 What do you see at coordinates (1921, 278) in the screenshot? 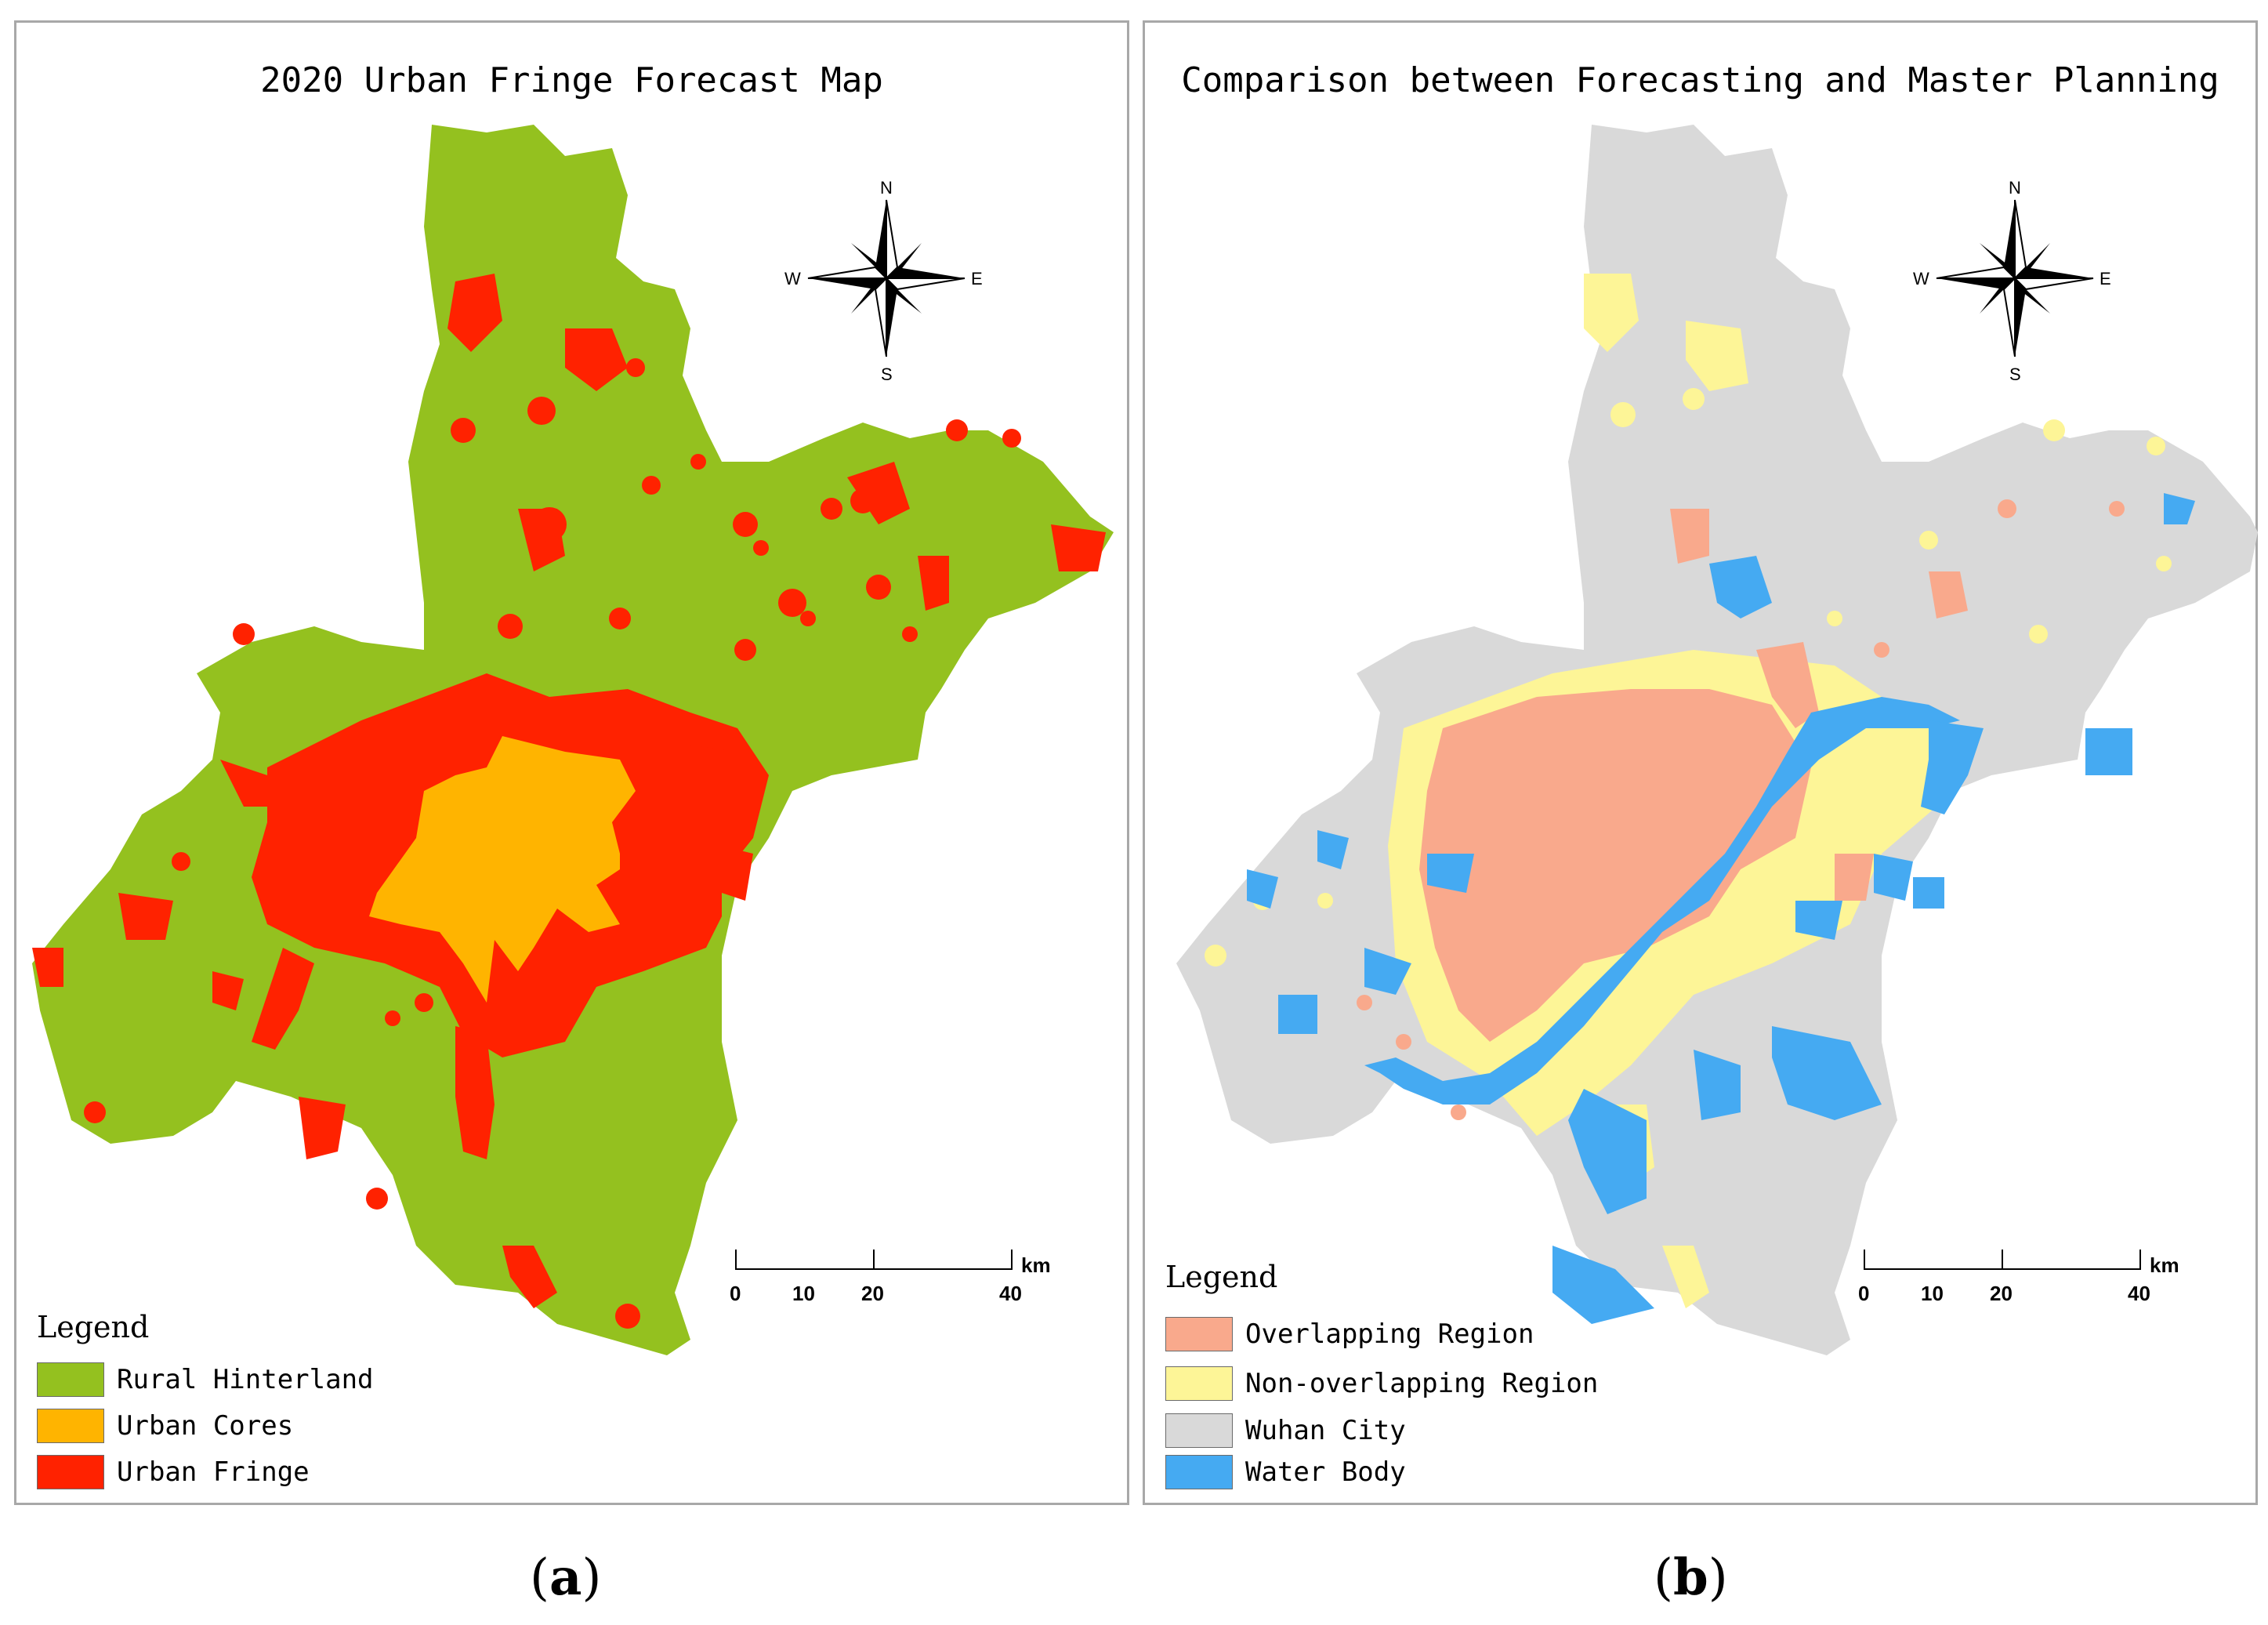
I see `compass-b-w: W` at bounding box center [1921, 278].